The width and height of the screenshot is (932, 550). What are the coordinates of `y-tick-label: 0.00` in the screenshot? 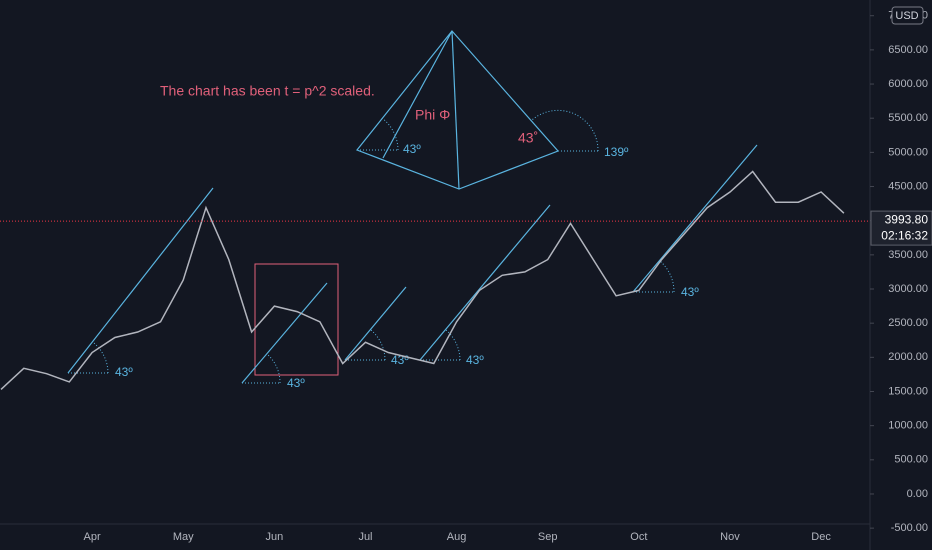 It's located at (917, 494).